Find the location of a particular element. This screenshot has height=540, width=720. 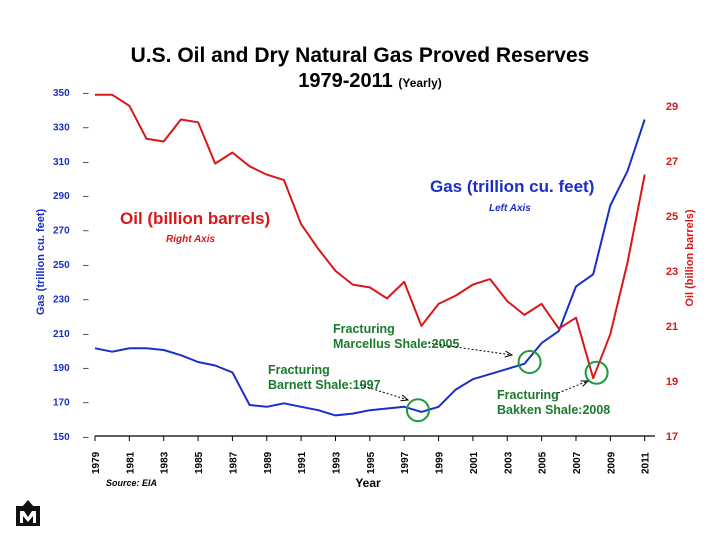

x-tick-label: 2005 is located at coordinates (543, 462).